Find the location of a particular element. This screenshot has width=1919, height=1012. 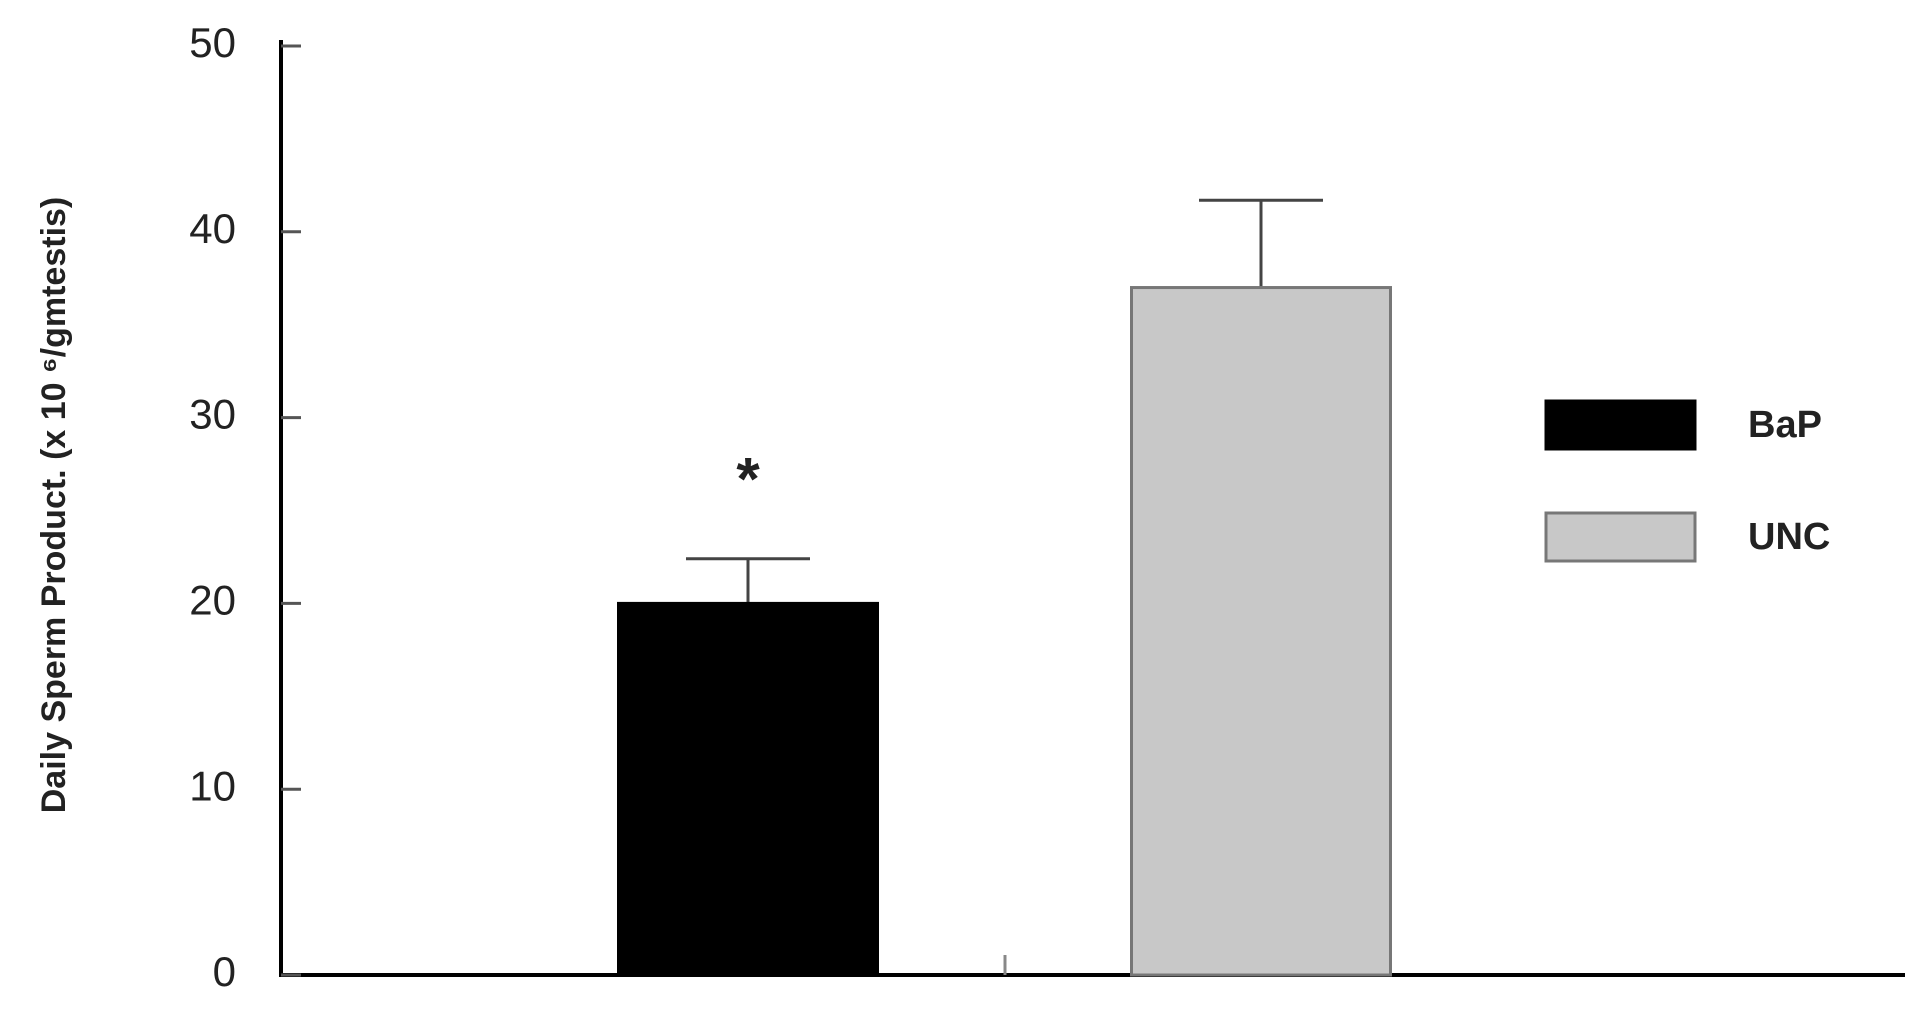

y-tick-label: 10 is located at coordinates (212, 785).